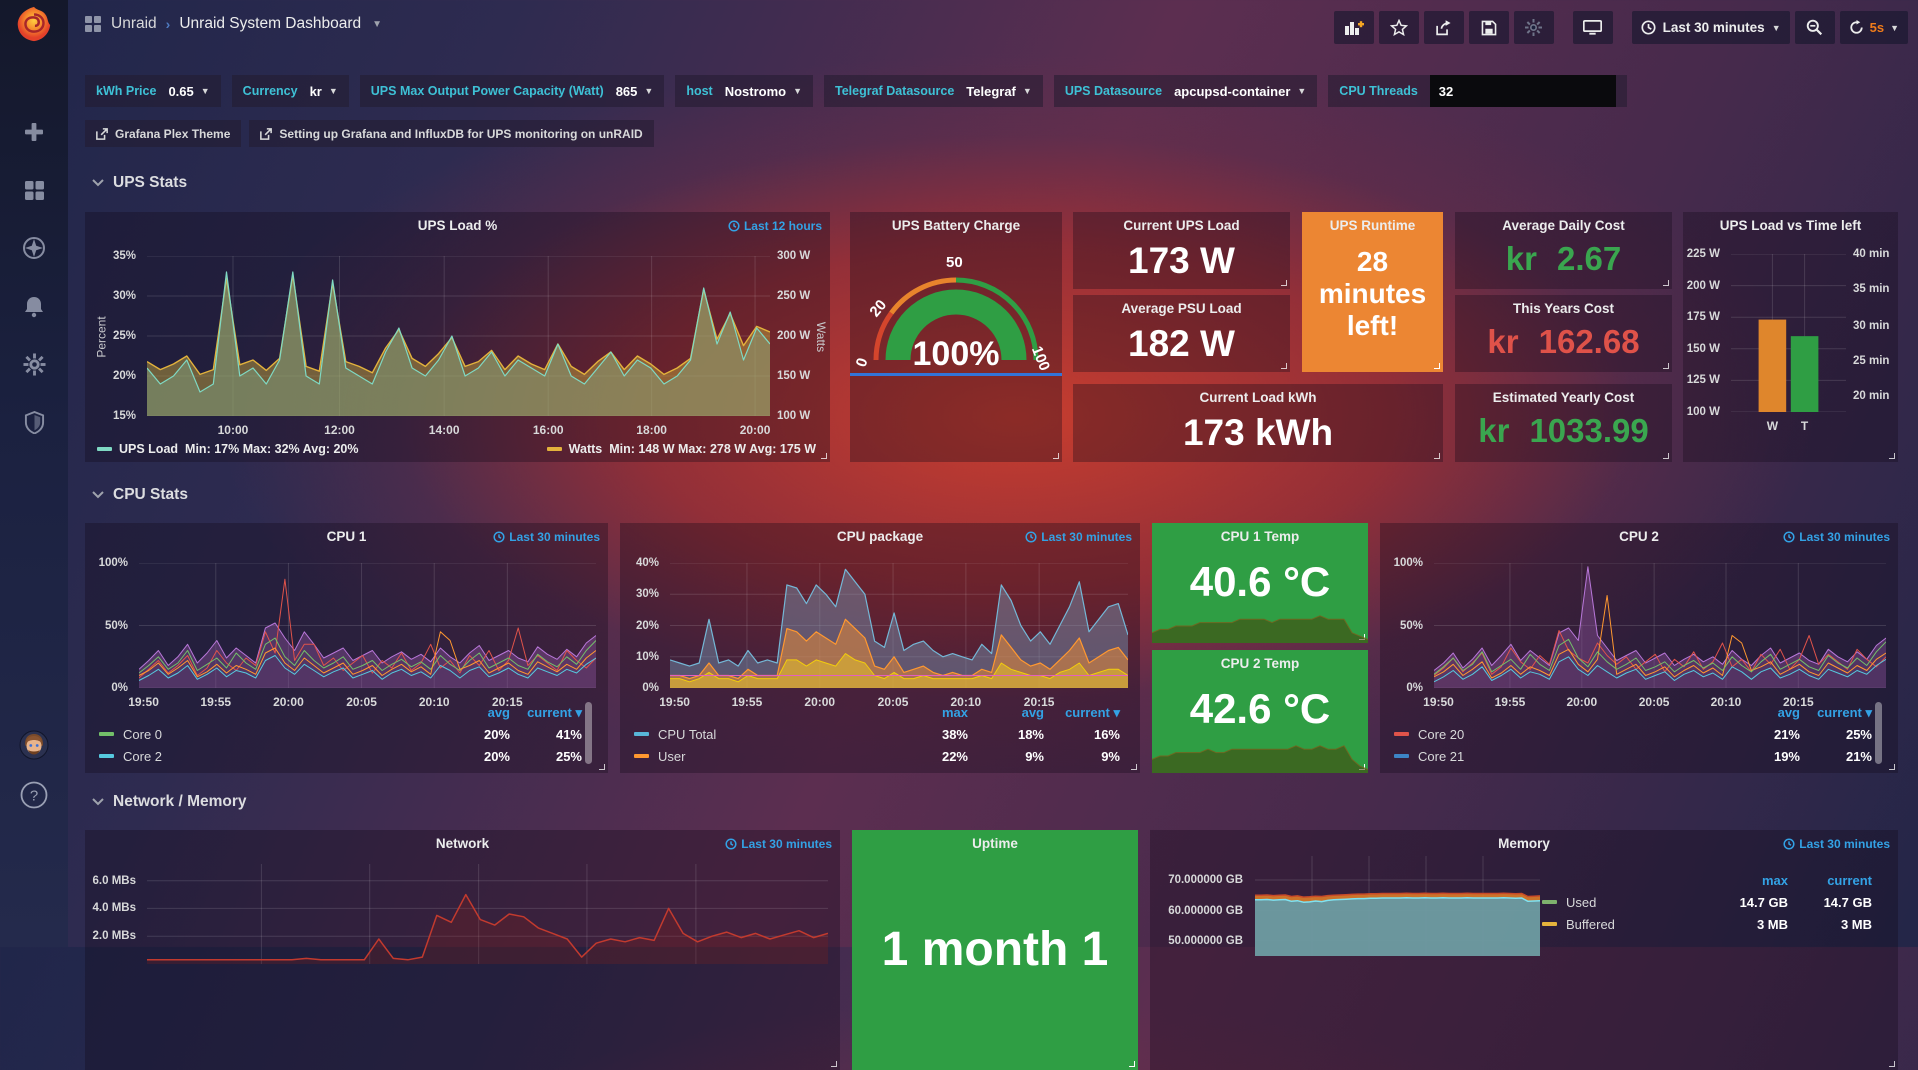  I want to click on chevron-down-icon, so click(98, 183).